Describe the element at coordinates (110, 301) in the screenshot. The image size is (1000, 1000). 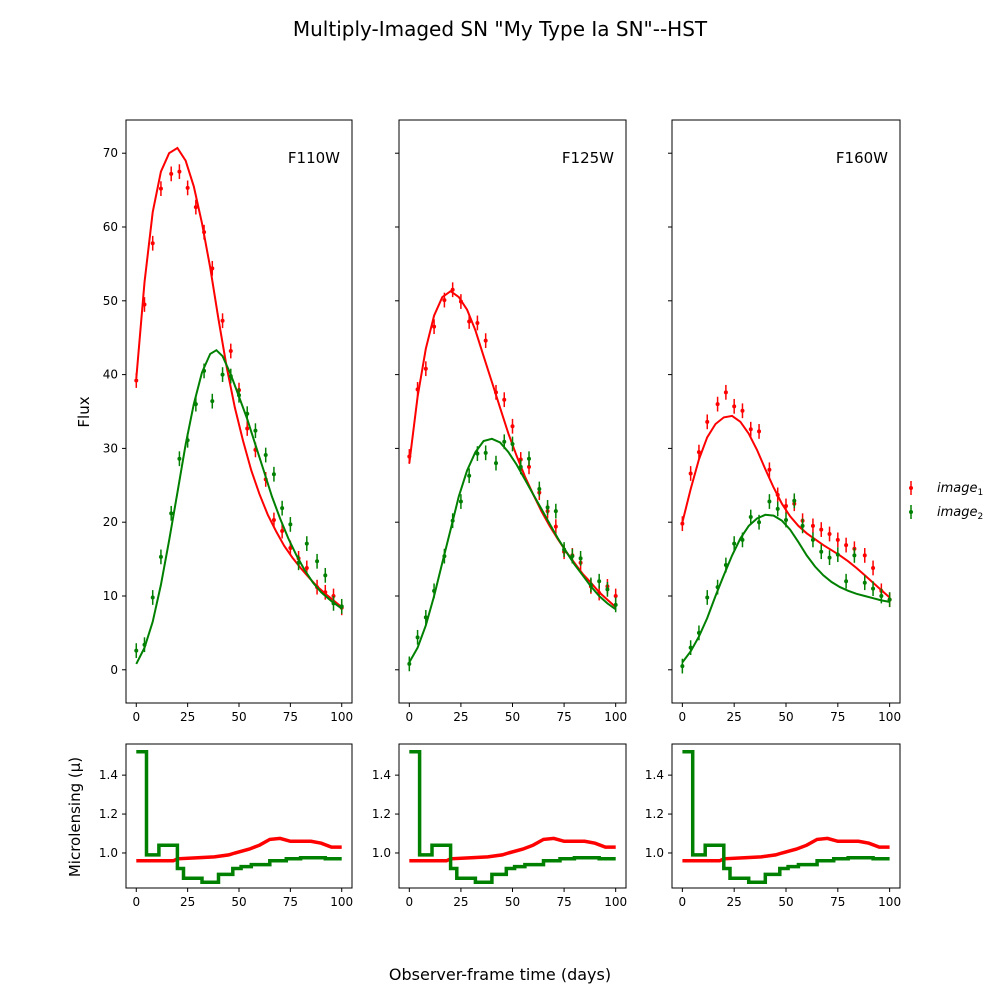
I see `flux-axis-ytick-label: 50` at that location.